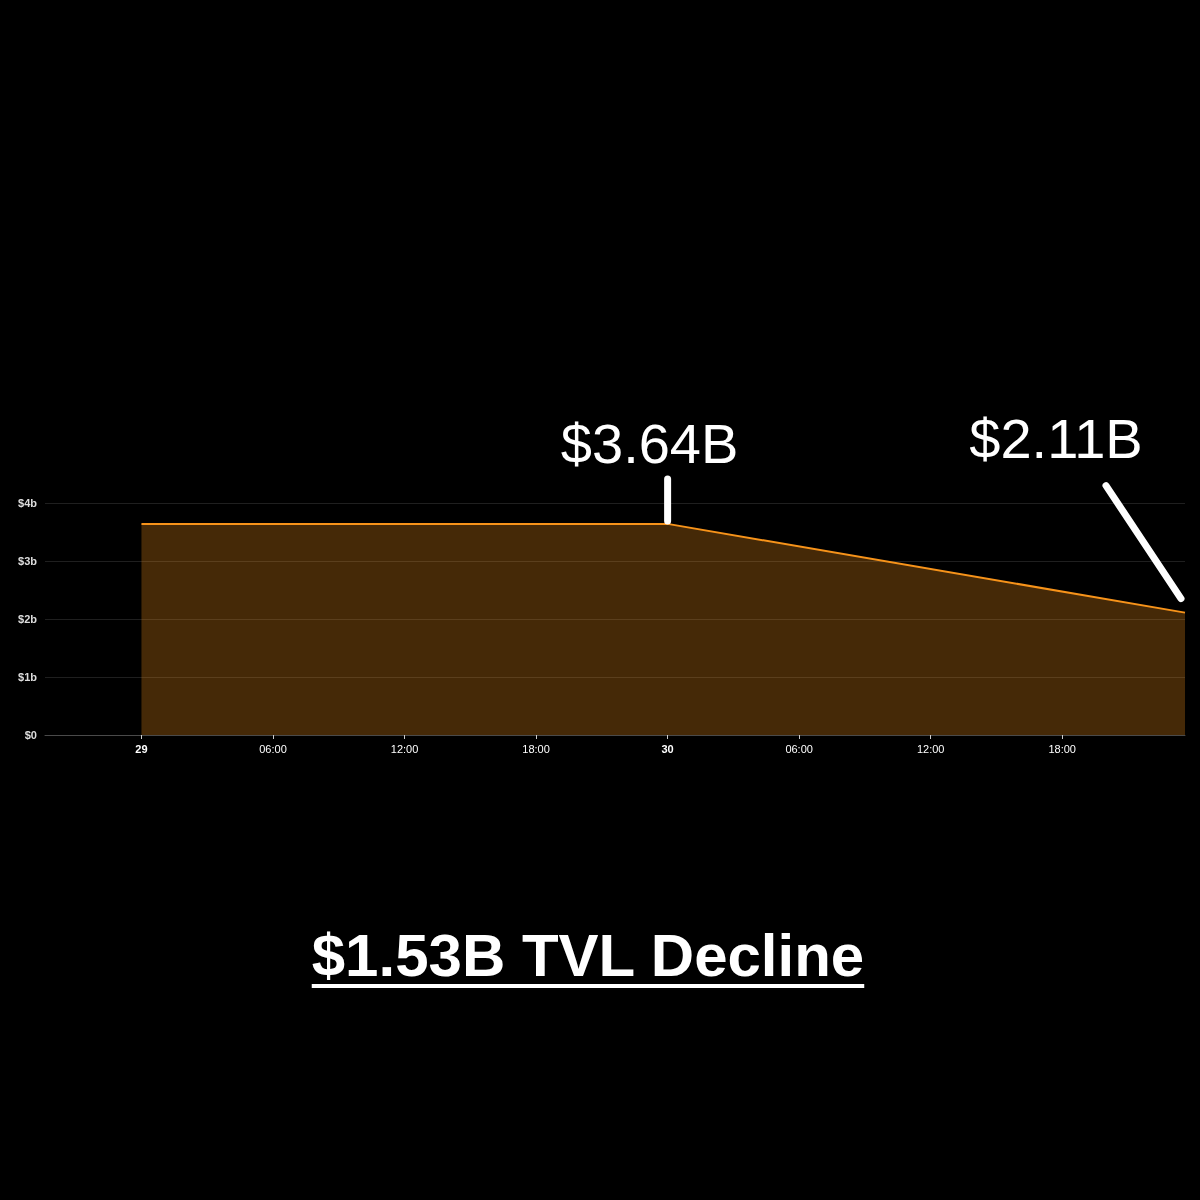 The width and height of the screenshot is (1200, 1200). What do you see at coordinates (667, 748) in the screenshot?
I see `x-tick-label: 30` at bounding box center [667, 748].